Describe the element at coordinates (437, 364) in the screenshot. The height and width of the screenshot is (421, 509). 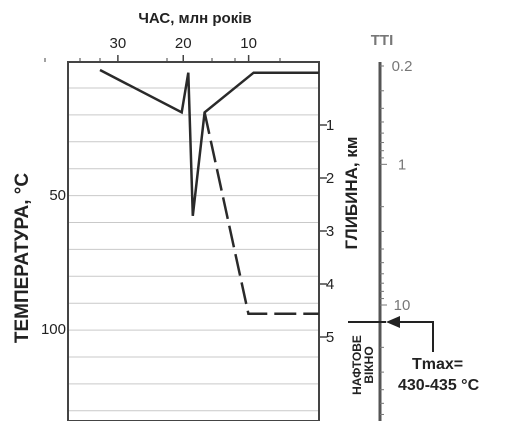
I see `tmax-label: Tmax=` at that location.